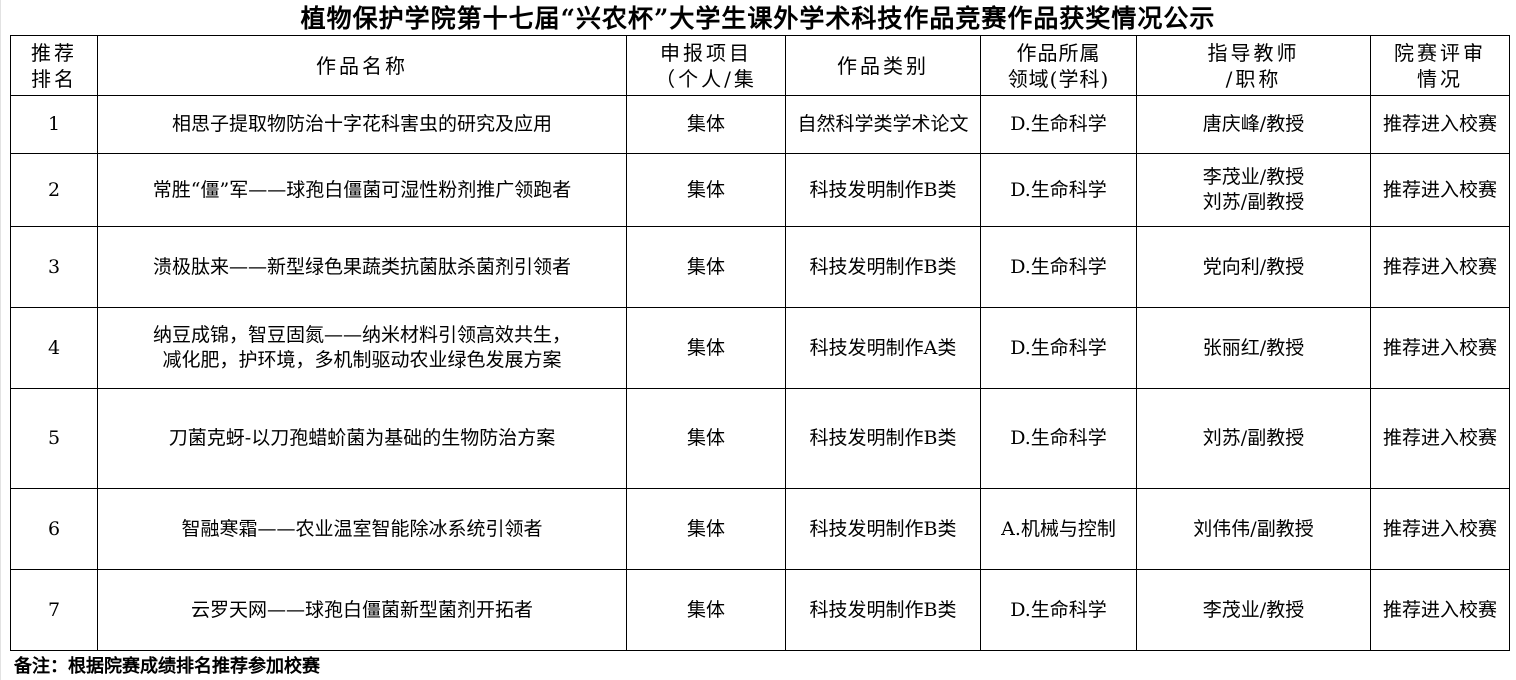  I want to click on rank-cell: 5, so click(54, 438).